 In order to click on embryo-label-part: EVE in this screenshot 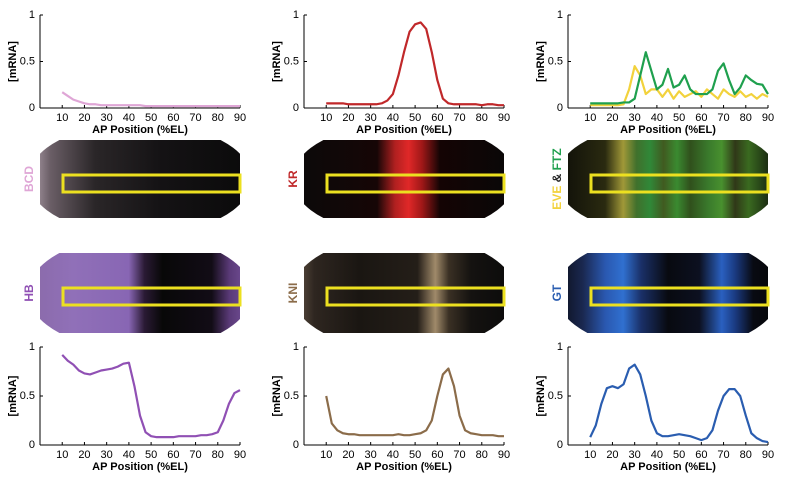, I will do `click(557, 198)`.